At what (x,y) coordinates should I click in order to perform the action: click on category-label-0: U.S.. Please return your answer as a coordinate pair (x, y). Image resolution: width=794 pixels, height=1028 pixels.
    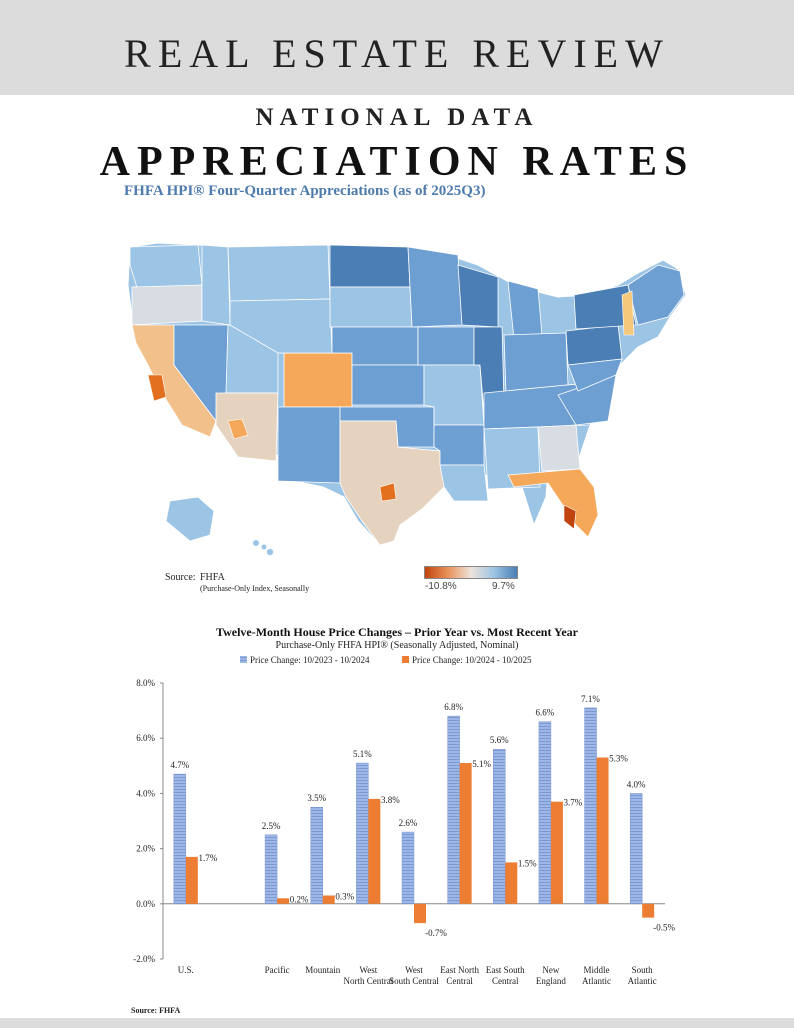
    Looking at the image, I should click on (186, 970).